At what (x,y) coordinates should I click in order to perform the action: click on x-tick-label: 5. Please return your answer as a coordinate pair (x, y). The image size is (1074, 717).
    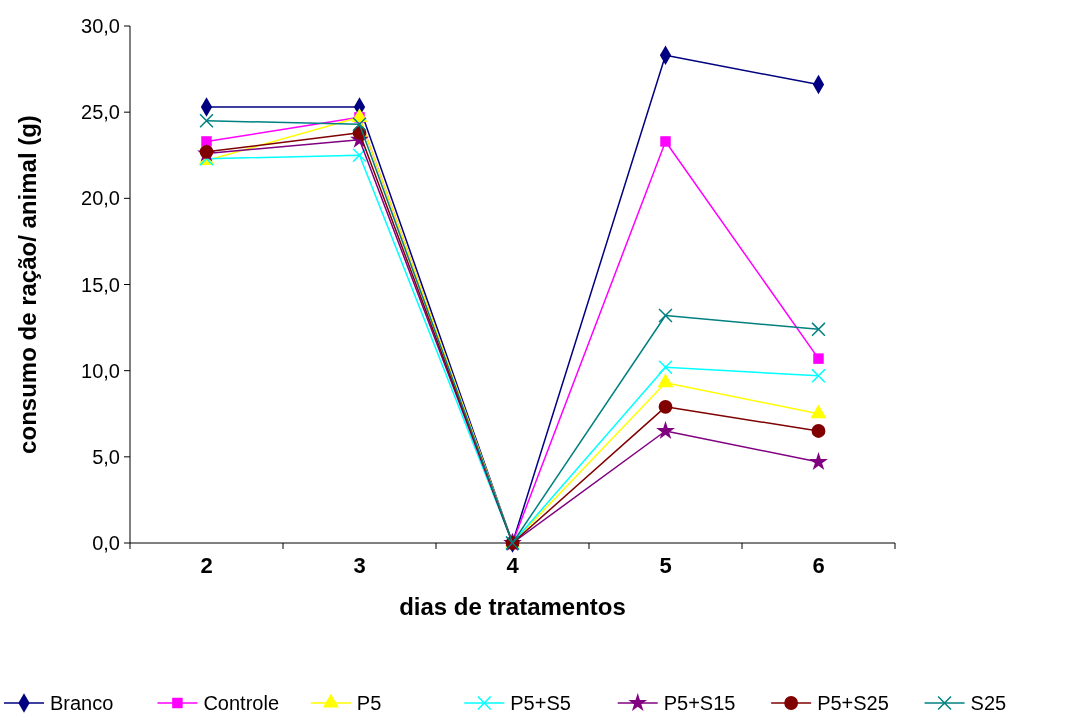
    Looking at the image, I should click on (665, 565).